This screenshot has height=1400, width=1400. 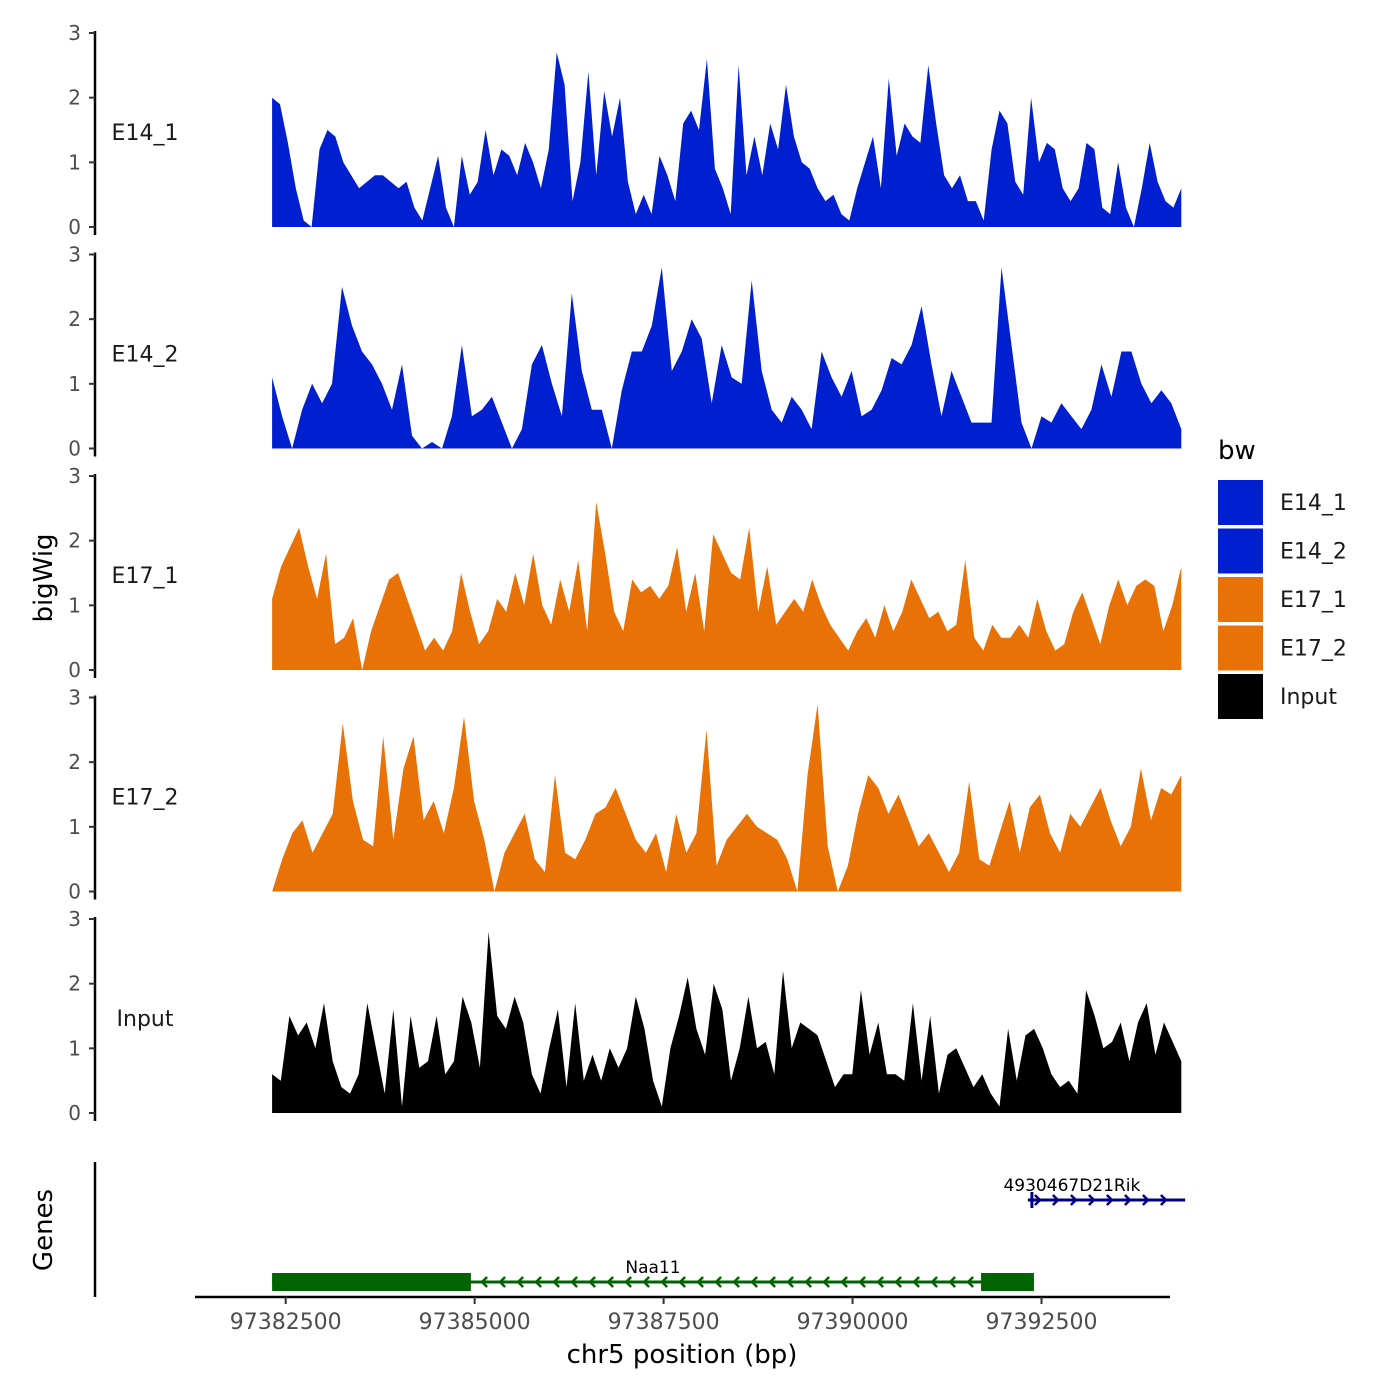 I want to click on gene-naa11: Naa11, so click(x=653, y=1274).